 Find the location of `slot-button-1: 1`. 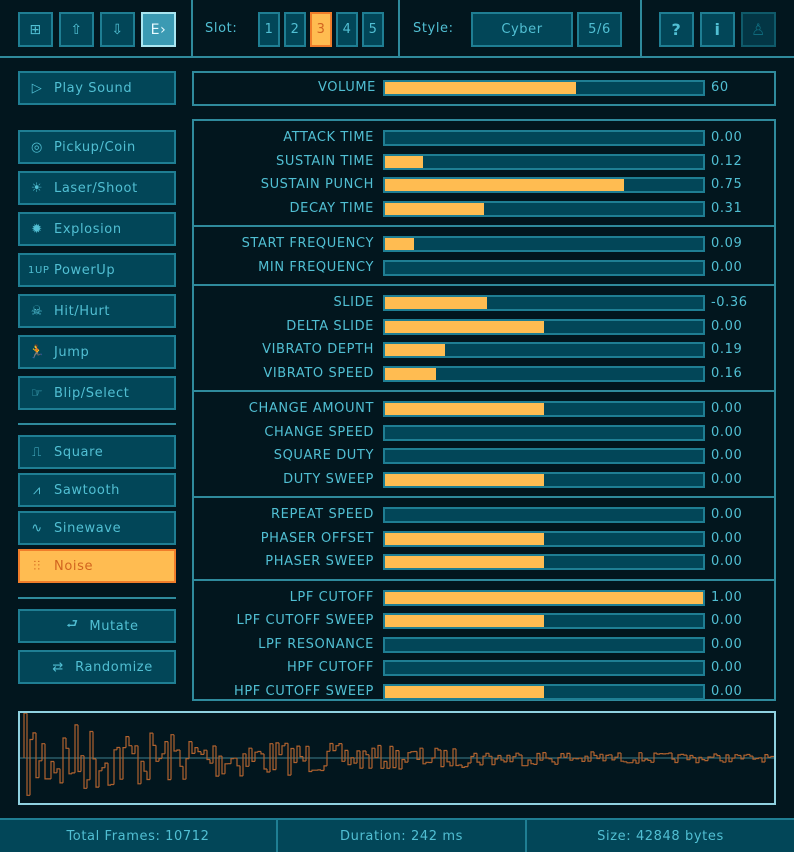

slot-button-1: 1 is located at coordinates (269, 29).